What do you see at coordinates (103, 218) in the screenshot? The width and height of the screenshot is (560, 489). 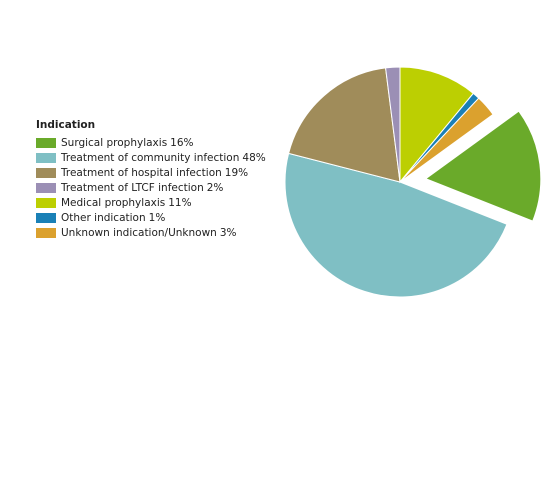 I see `legend-name: Other indication` at bounding box center [103, 218].